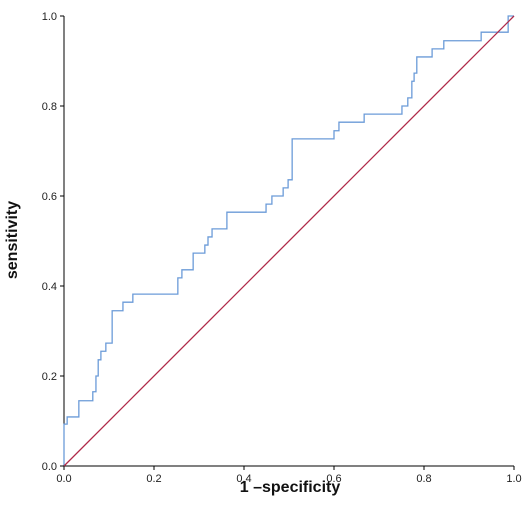 This screenshot has width=529, height=529. What do you see at coordinates (49, 107) in the screenshot?
I see `y-tick-label: 0.8` at bounding box center [49, 107].